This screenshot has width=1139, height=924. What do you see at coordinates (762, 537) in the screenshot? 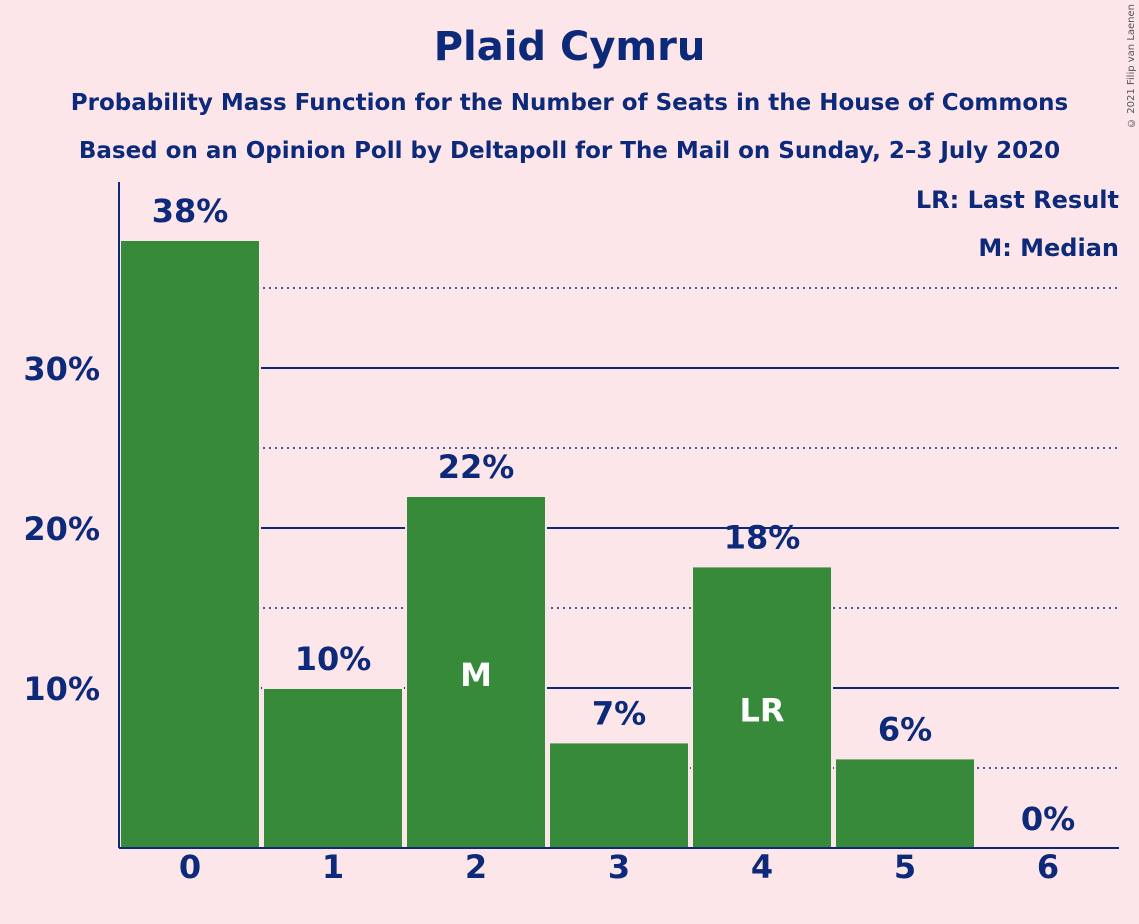
I see `bar-value-label: 18%` at bounding box center [762, 537].